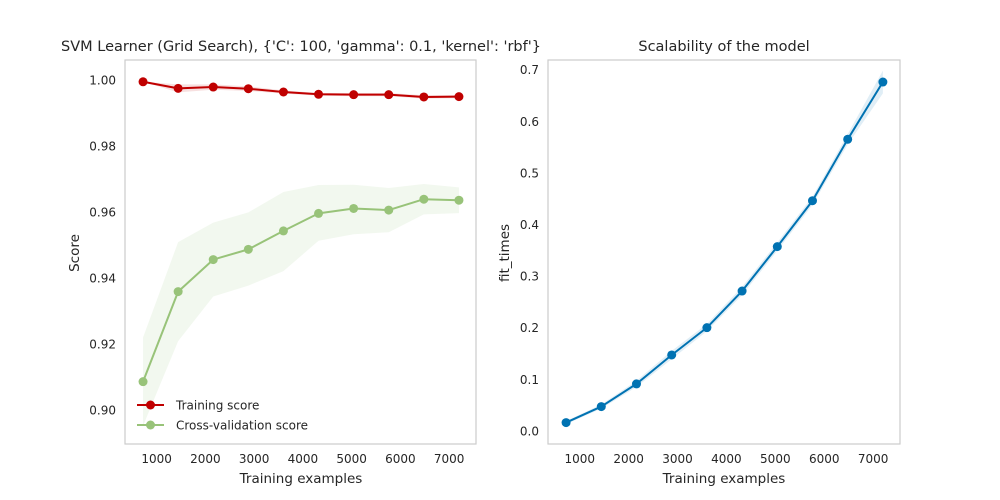 This screenshot has height=500, width=1000. What do you see at coordinates (75, 253) in the screenshot?
I see `y-axis-label: Score` at bounding box center [75, 253].